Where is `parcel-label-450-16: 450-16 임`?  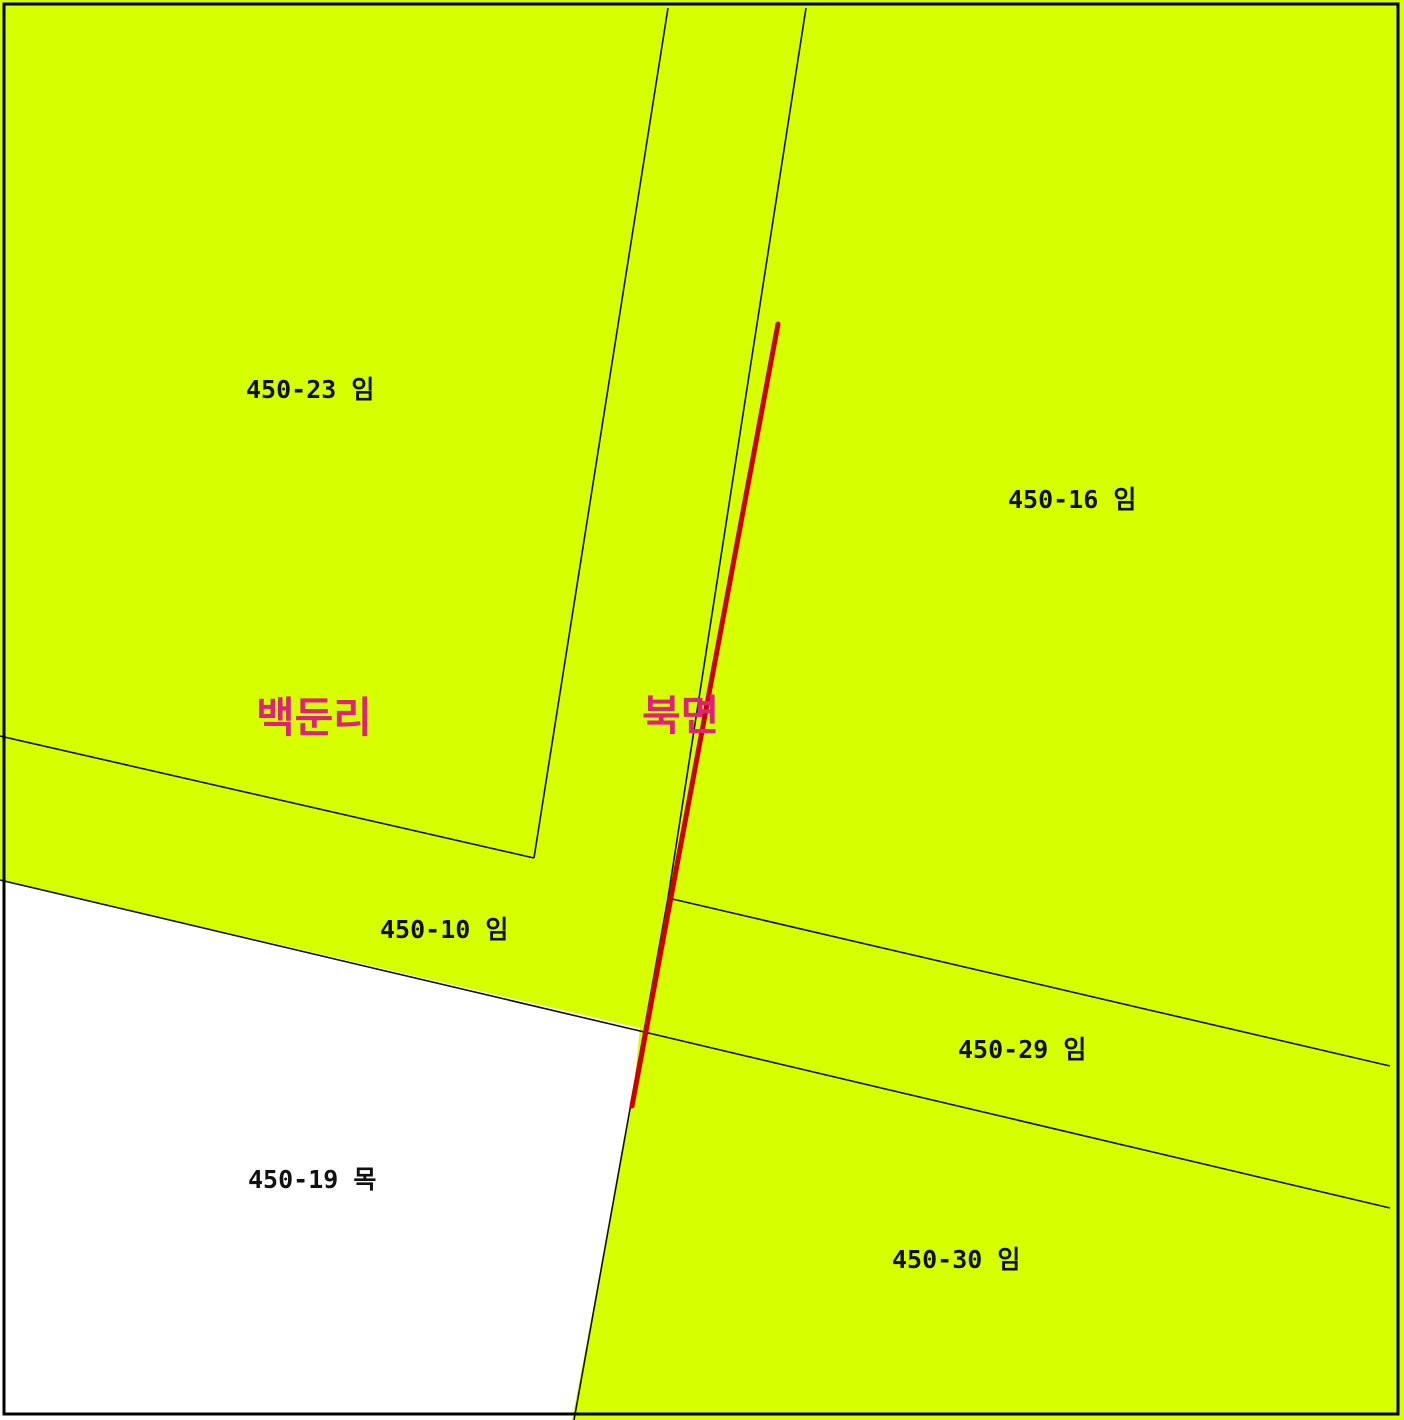
parcel-label-450-16: 450-16 임 is located at coordinates (1072, 499).